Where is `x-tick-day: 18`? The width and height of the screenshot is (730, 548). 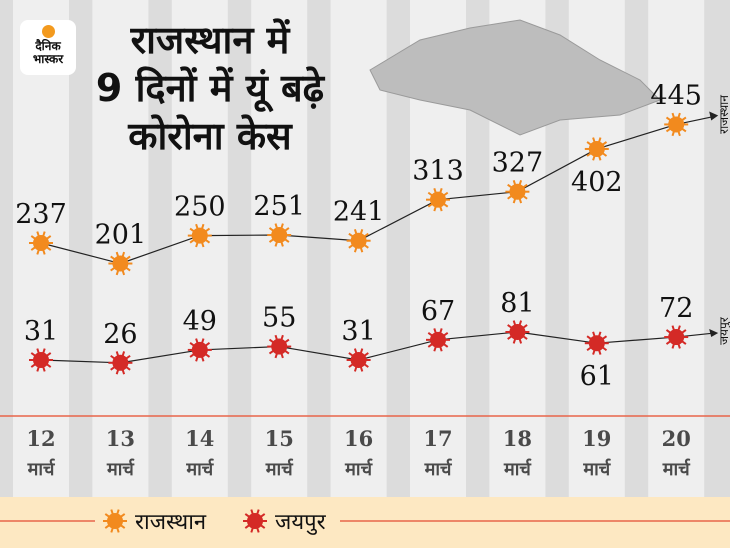 x-tick-day: 18 is located at coordinates (517, 438).